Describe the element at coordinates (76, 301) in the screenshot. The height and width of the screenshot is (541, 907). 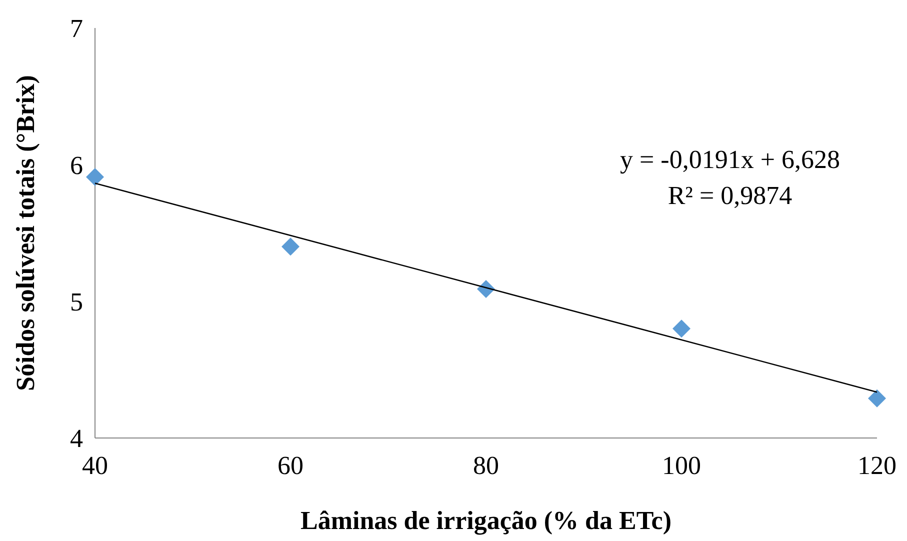
I see `y-tick-label: 5` at that location.